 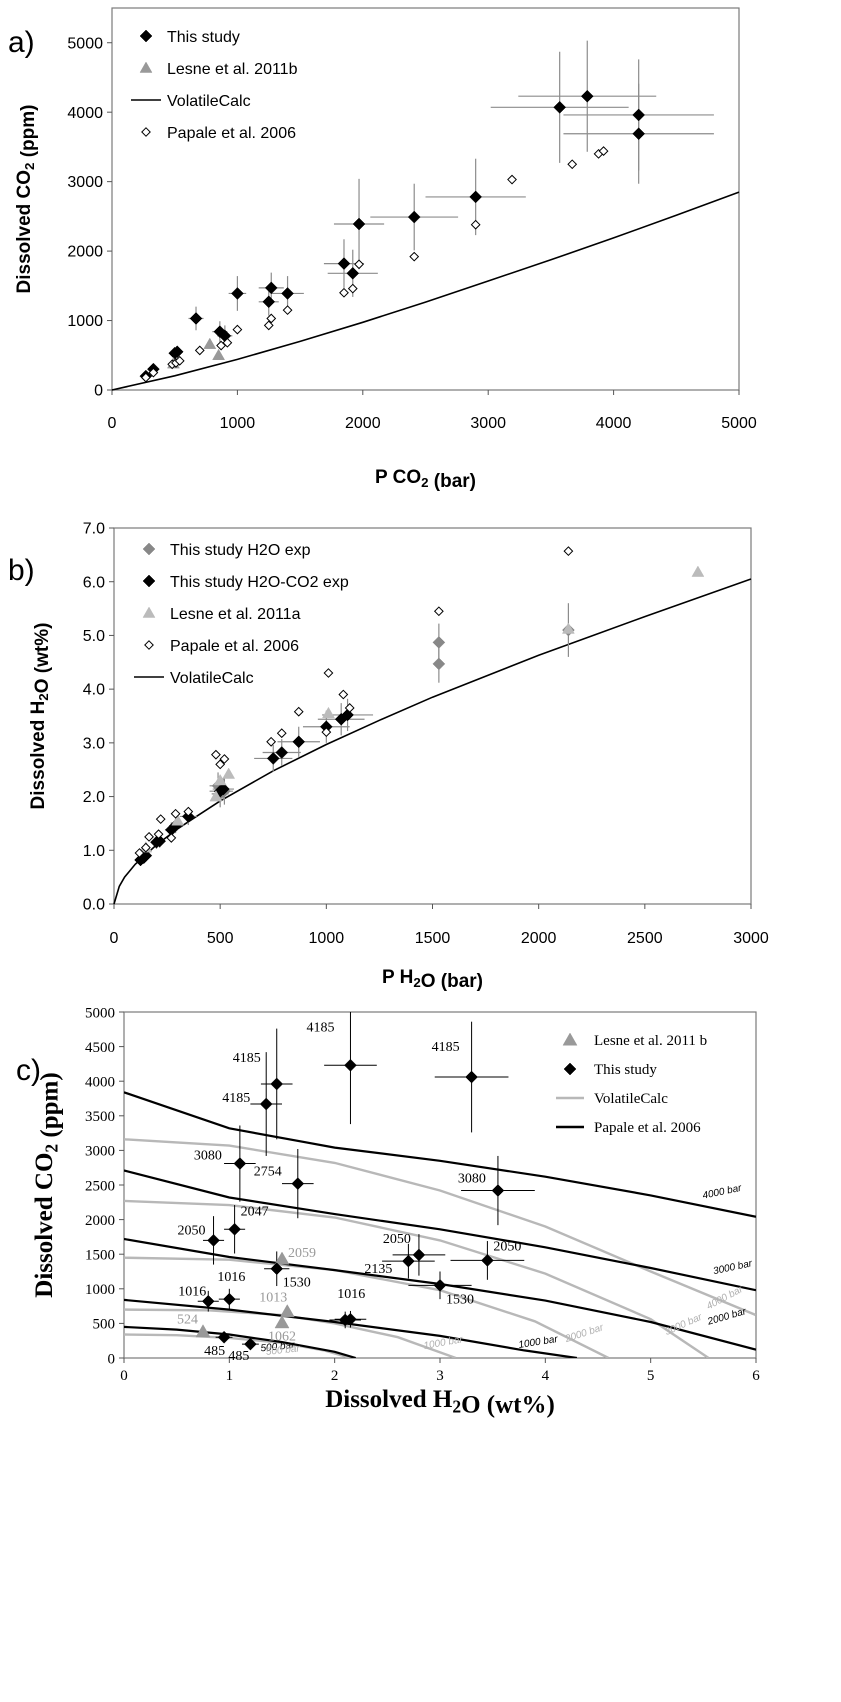 I want to click on lesne-point-label: 1013, so click(x=273, y=1298).